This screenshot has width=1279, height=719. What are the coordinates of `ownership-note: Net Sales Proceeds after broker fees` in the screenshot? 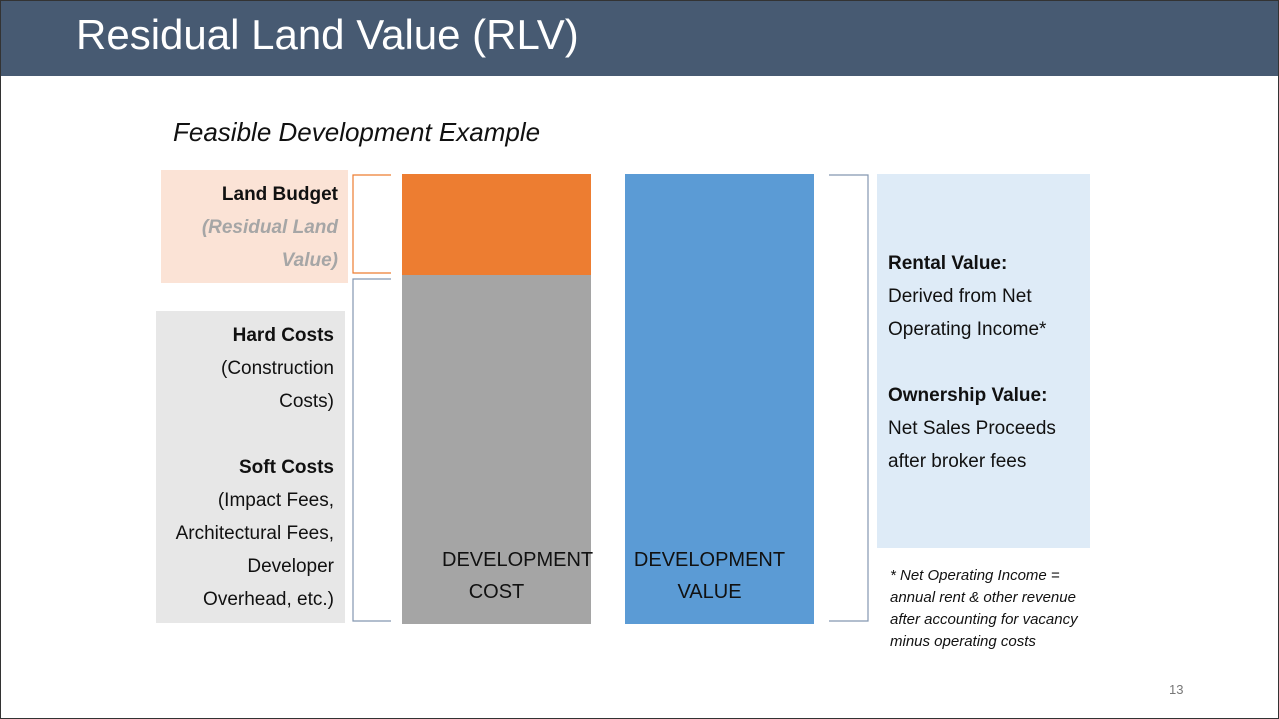 It's located at (972, 445).